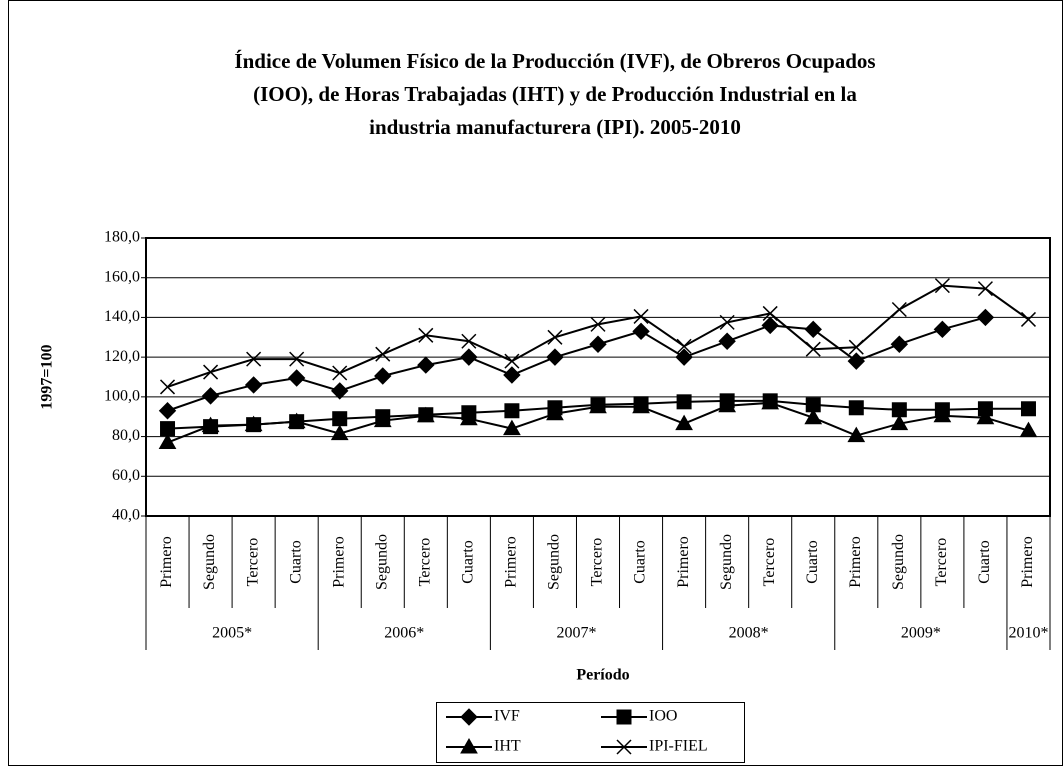  Describe the element at coordinates (126, 435) in the screenshot. I see `y-tick-label: 80,0` at that location.